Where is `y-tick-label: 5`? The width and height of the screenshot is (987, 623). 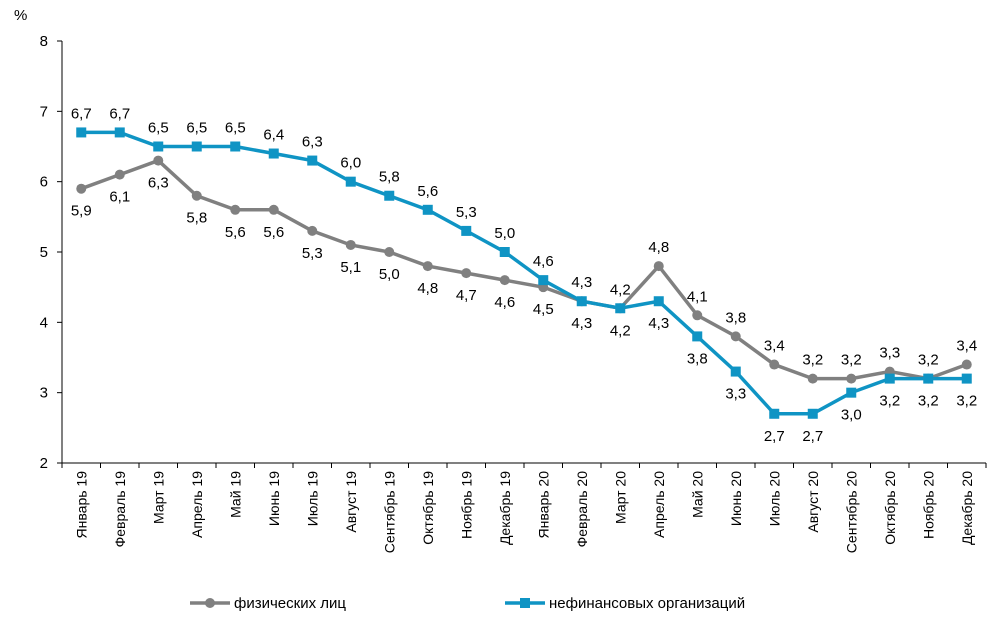 y-tick-label: 5 is located at coordinates (44, 252).